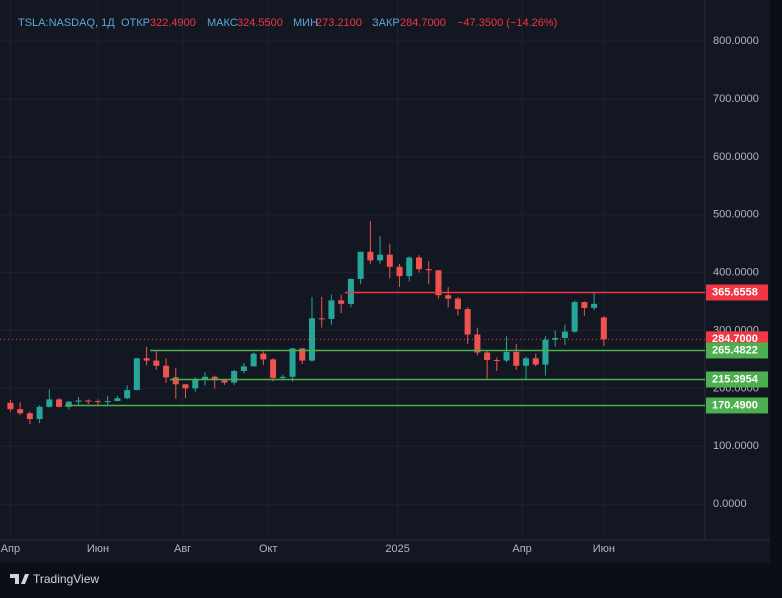 The height and width of the screenshot is (598, 782). I want to click on stat-value: 322.4900, so click(173, 23).